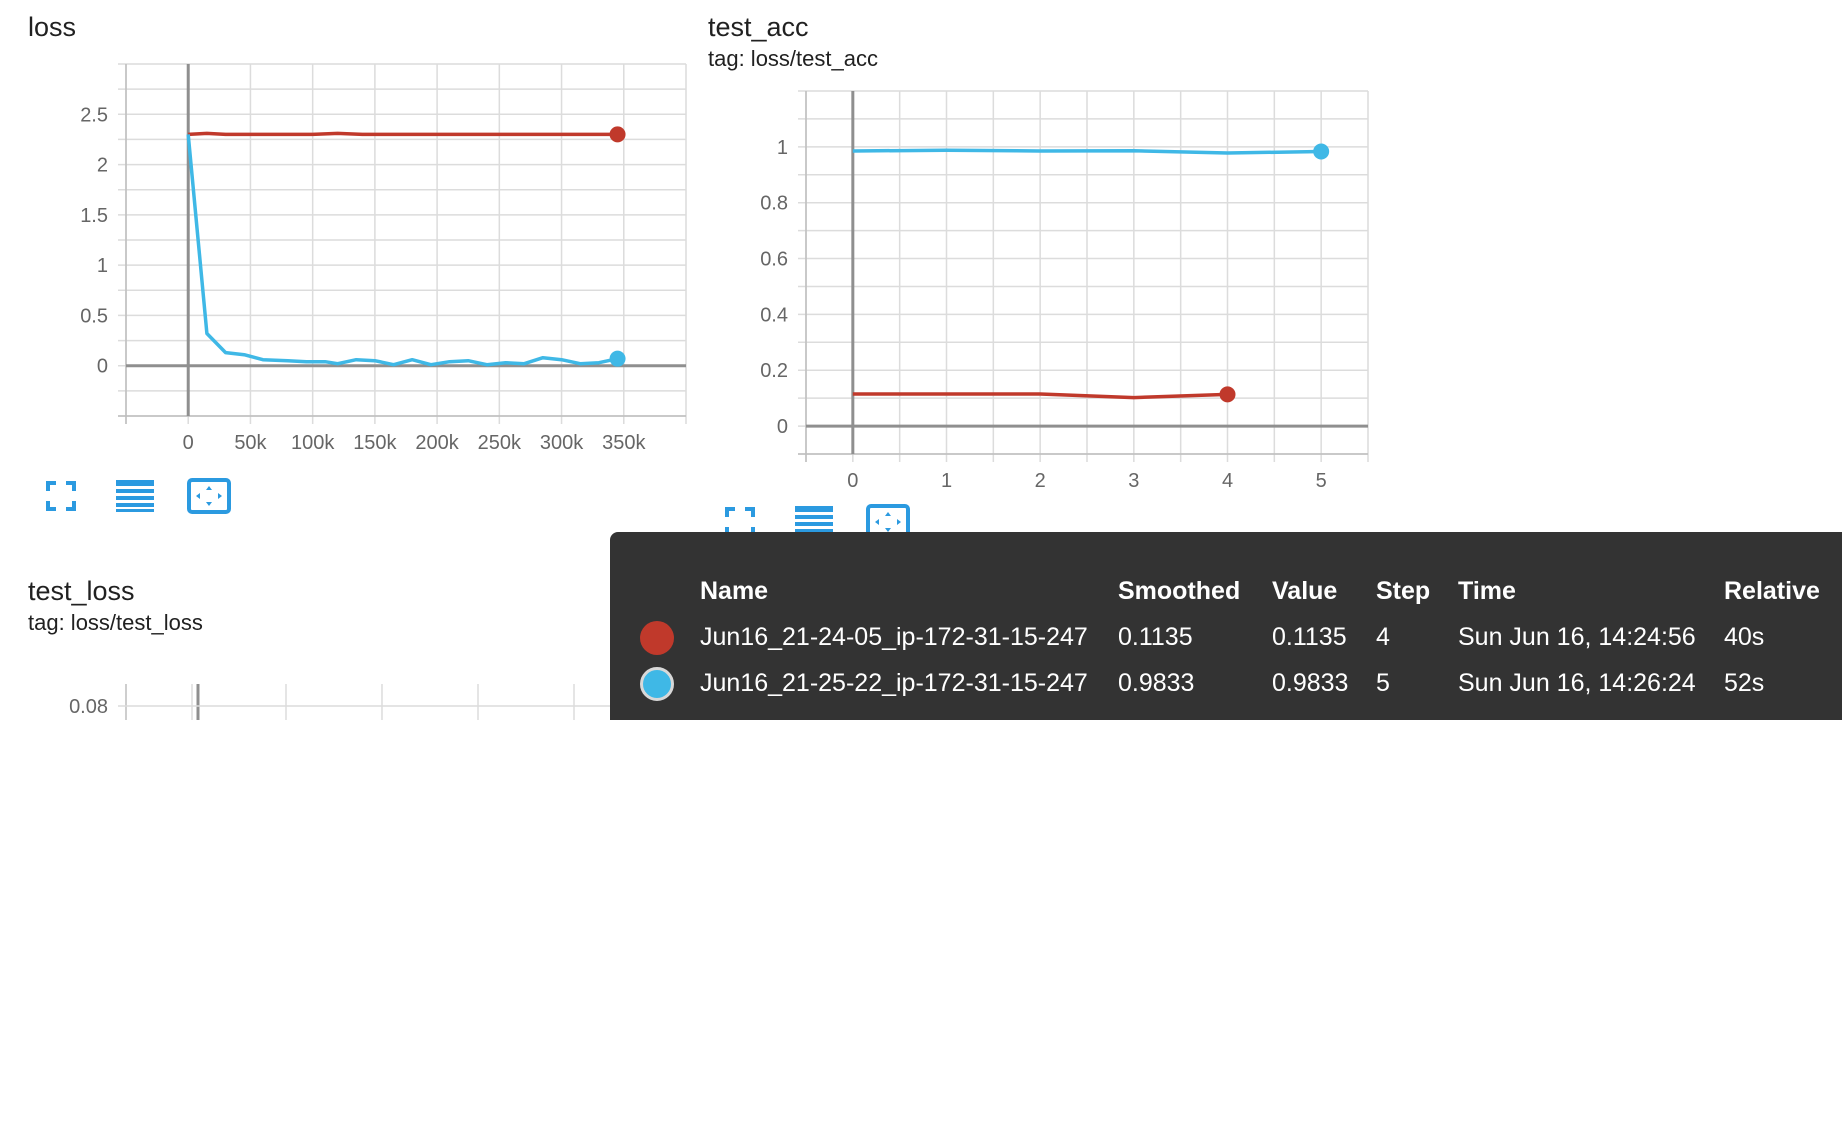 This screenshot has width=1842, height=1146. I want to click on tooltip-header-row, so click(1226, 1123).